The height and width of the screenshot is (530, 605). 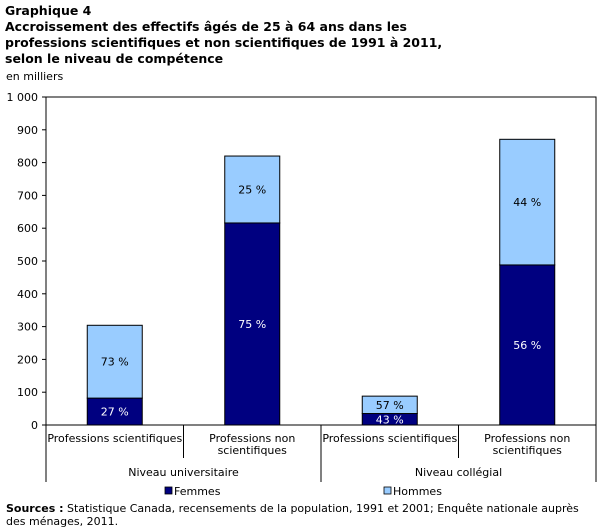 I want to click on y-tick-label: 900, so click(x=27, y=130).